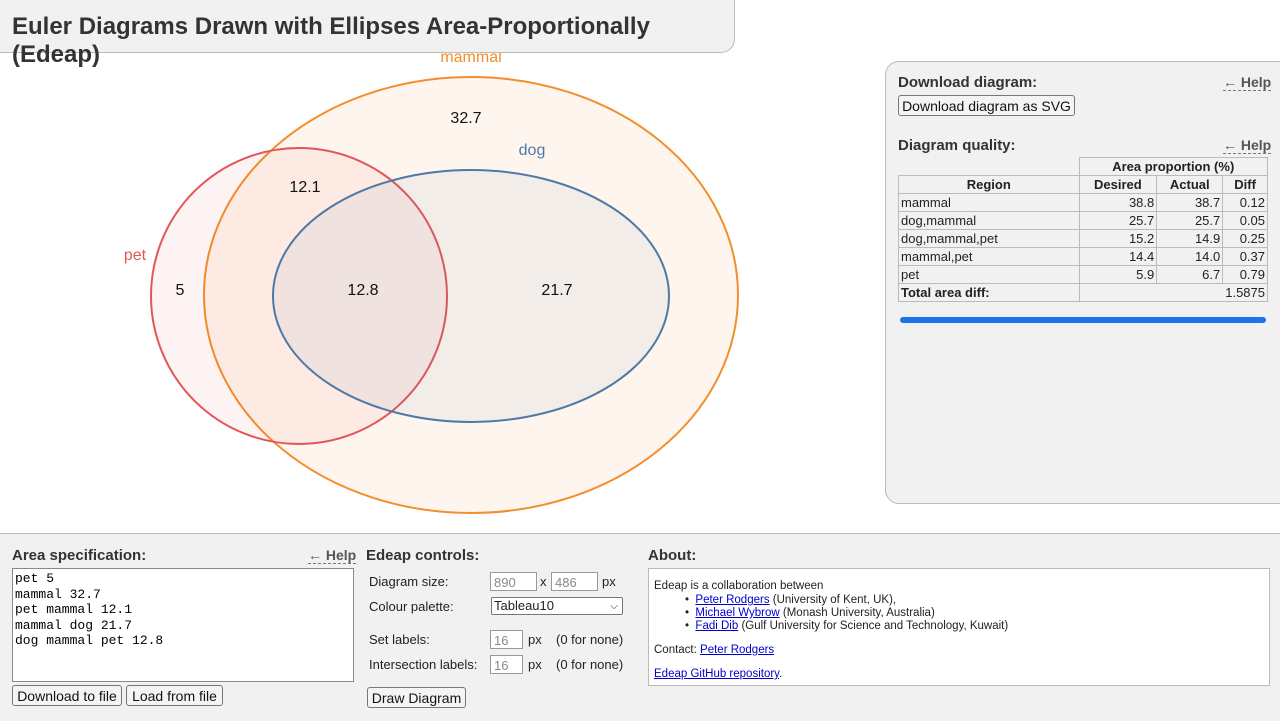 The image size is (1280, 721). Describe the element at coordinates (543, 581) in the screenshot. I see `size-x-separator: x` at that location.